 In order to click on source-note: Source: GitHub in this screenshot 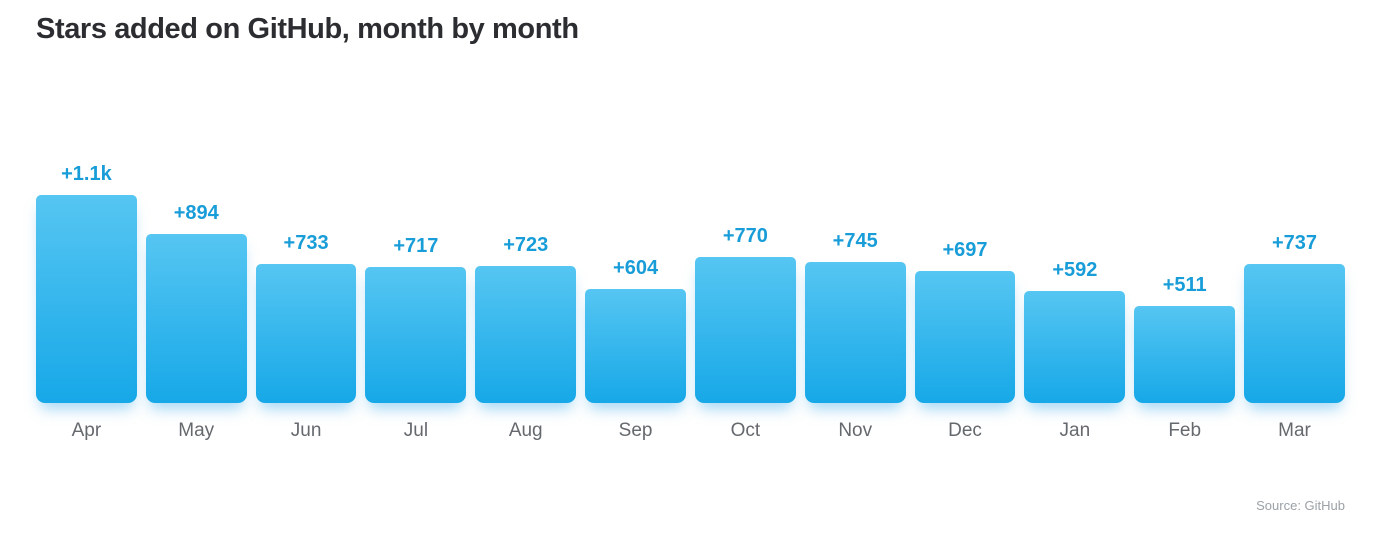, I will do `click(1300, 505)`.